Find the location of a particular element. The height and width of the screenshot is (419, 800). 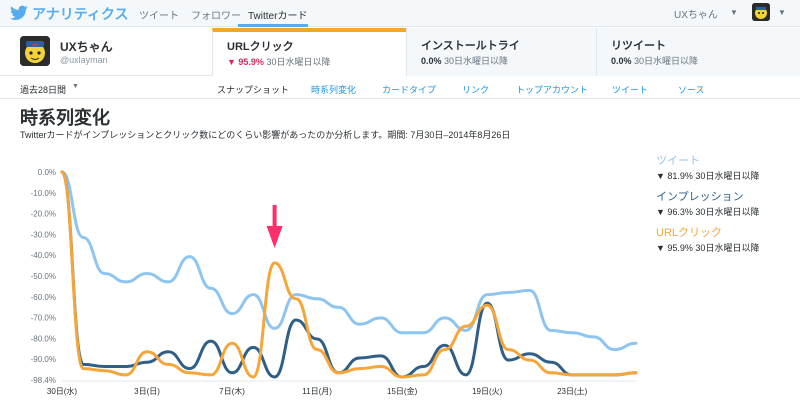

metric-tab-retweets: リツイート 0.0% 30日水曜日以降 is located at coordinates (698, 52).